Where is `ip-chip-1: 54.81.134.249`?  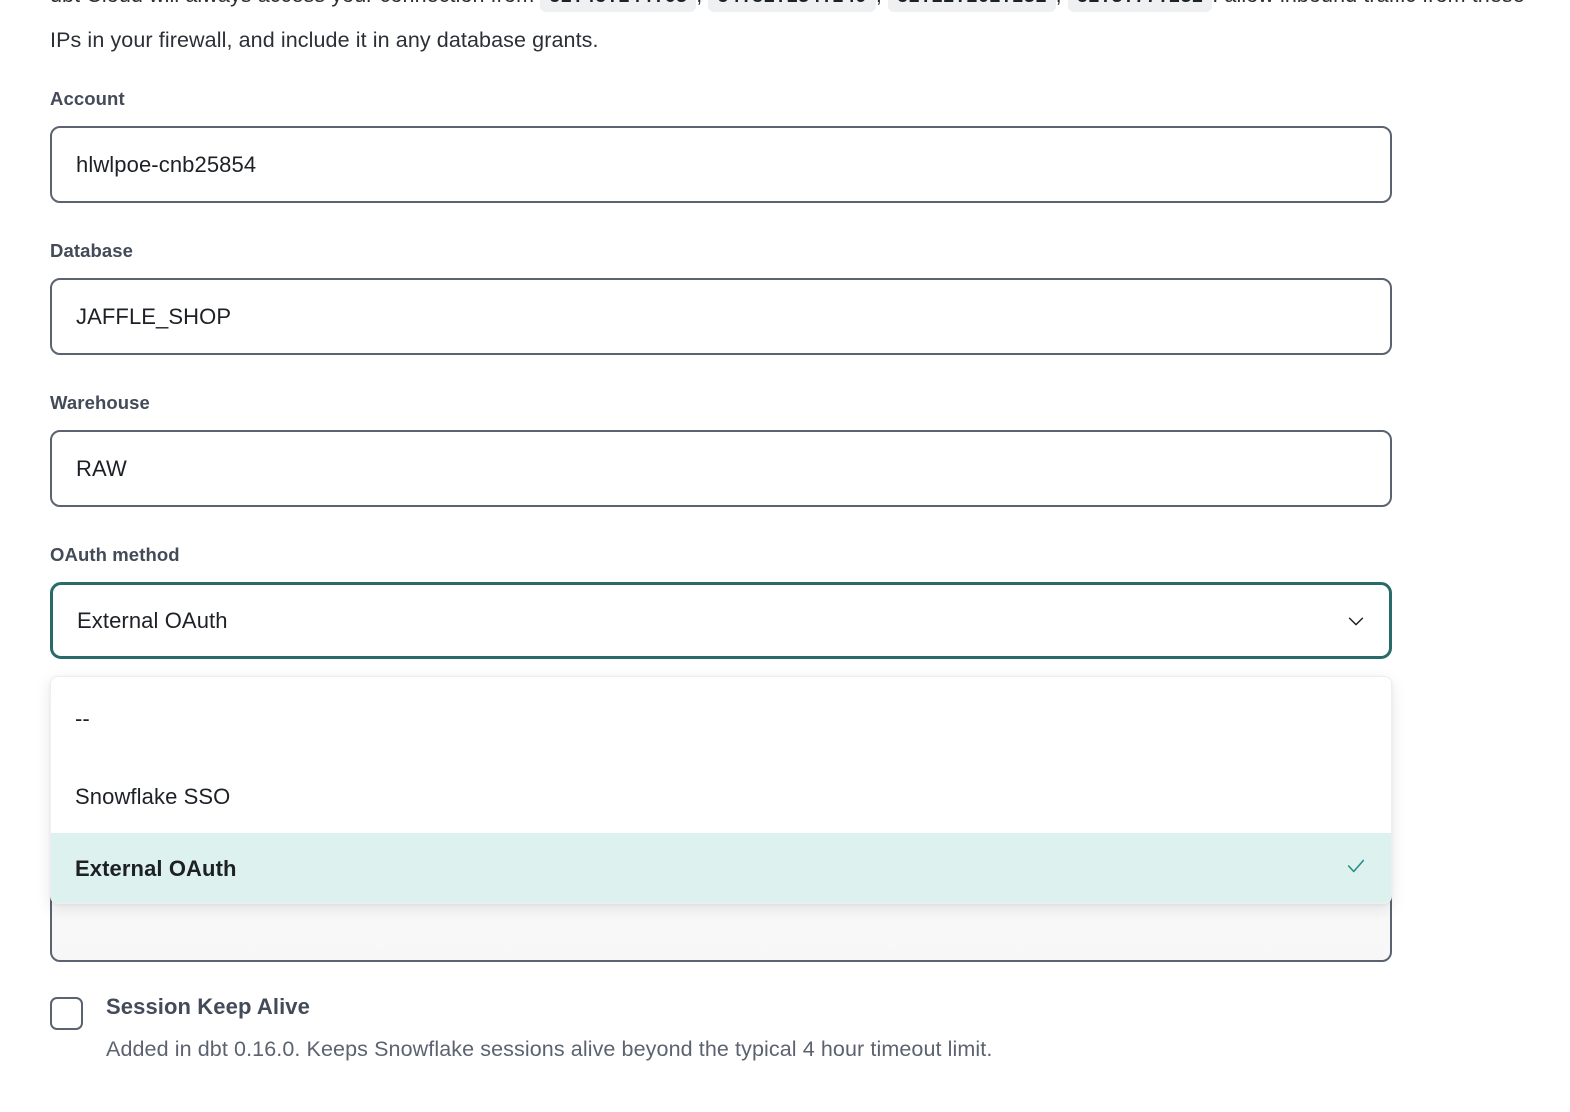
ip-chip-1: 54.81.134.249 is located at coordinates (792, 6).